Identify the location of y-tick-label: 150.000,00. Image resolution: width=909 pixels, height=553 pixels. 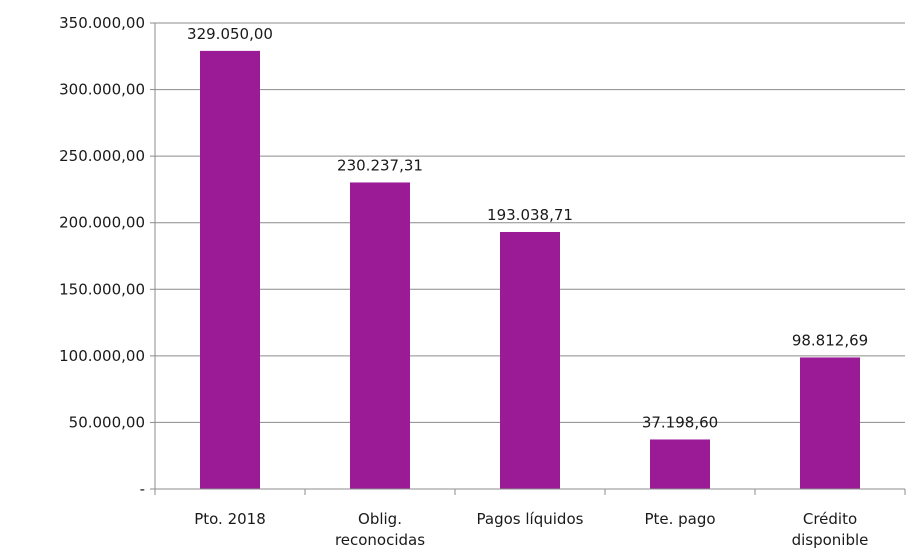
(102, 289).